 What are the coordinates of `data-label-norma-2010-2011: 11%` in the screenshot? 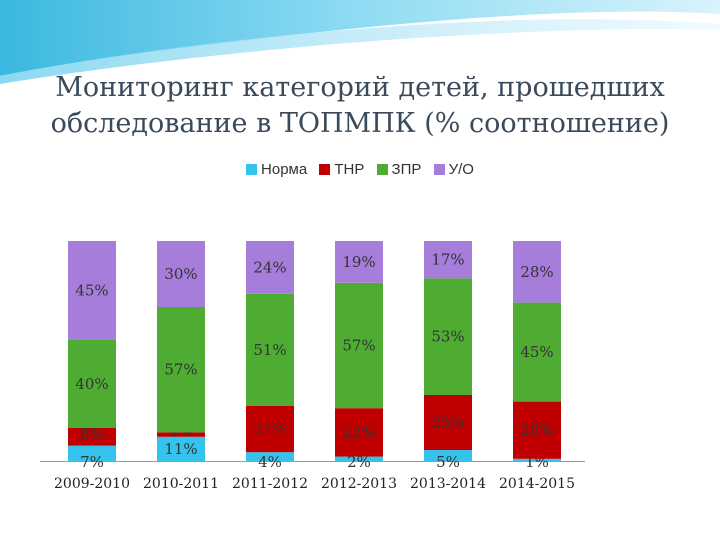 It's located at (180, 449).